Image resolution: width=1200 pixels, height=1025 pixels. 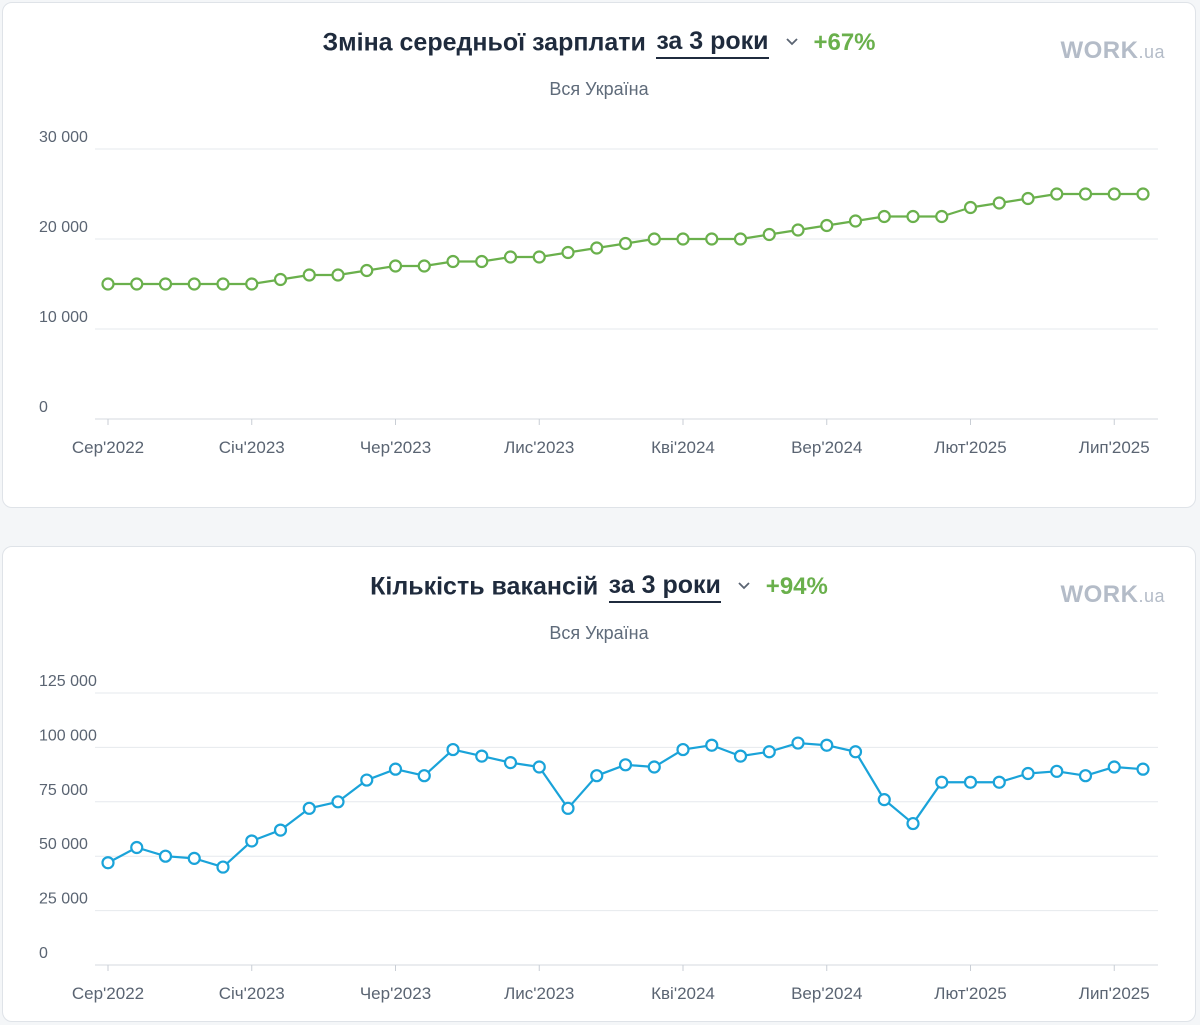 I want to click on chart-header: Зміна середньої зарплати за 3 роки +67%, so click(x=599, y=43).